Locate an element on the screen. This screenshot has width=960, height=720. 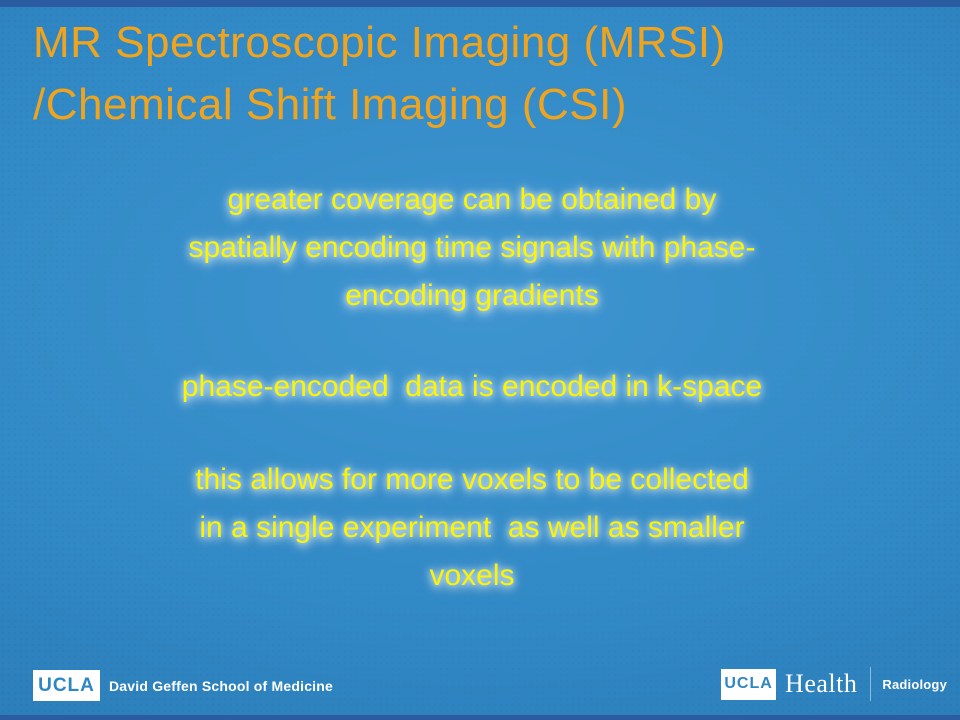
footer-ucla-health-logo: UCLA Health Radiology is located at coordinates (834, 684).